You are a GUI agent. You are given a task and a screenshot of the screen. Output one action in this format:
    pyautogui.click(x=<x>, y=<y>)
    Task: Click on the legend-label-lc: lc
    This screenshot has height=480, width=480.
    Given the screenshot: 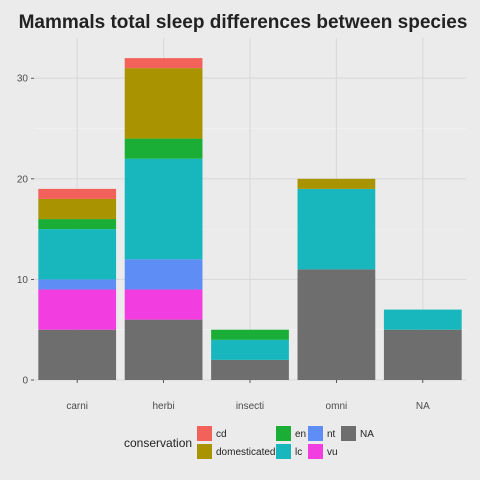 What is the action you would take?
    pyautogui.click(x=298, y=452)
    